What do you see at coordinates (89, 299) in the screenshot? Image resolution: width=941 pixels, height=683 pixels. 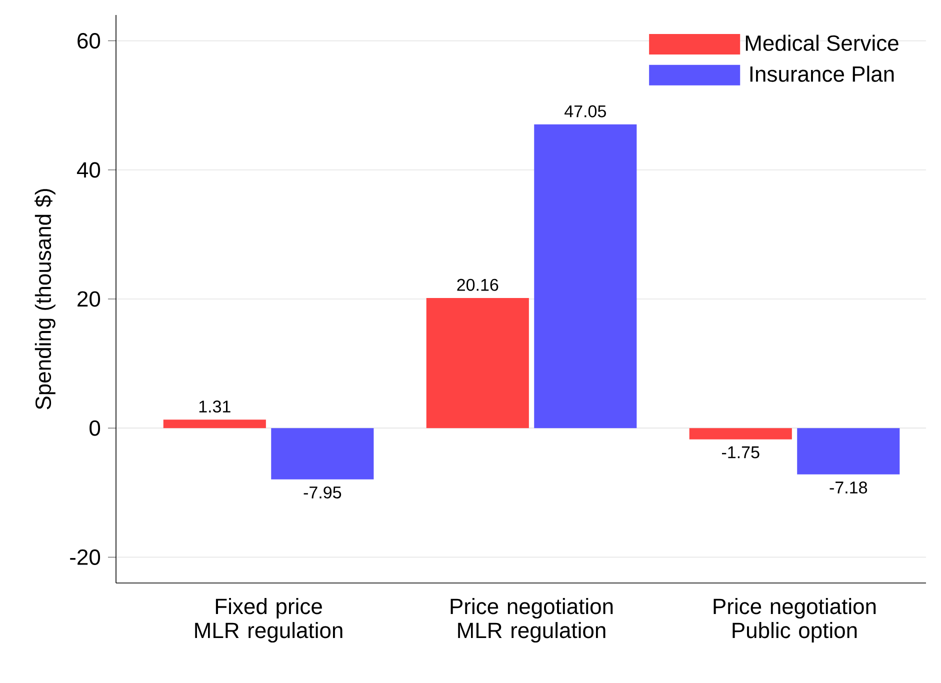 I see `y-tick-label: 20` at bounding box center [89, 299].